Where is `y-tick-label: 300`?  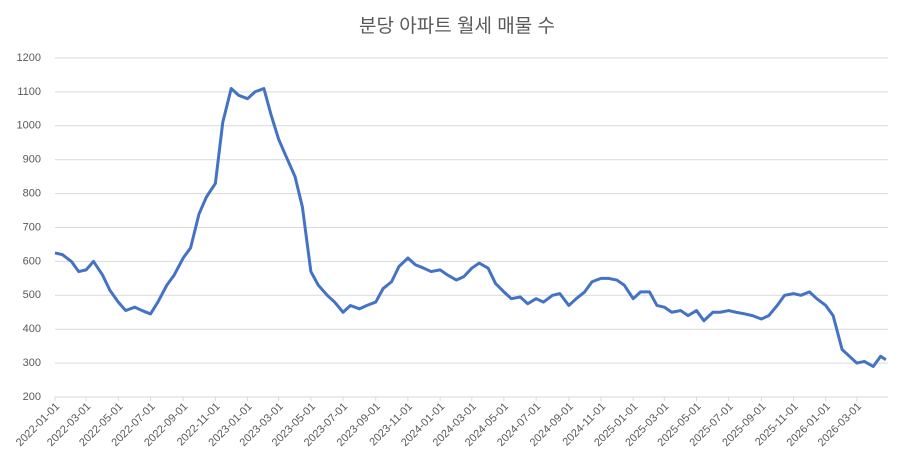
y-tick-label: 300 is located at coordinates (32, 363).